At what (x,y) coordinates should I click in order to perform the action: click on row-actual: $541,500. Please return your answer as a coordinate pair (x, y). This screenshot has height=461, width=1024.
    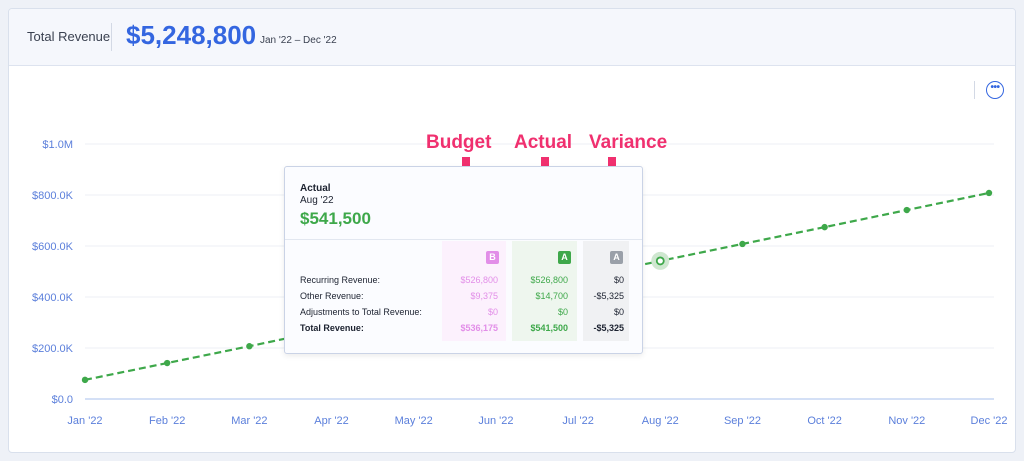
    Looking at the image, I should click on (549, 328).